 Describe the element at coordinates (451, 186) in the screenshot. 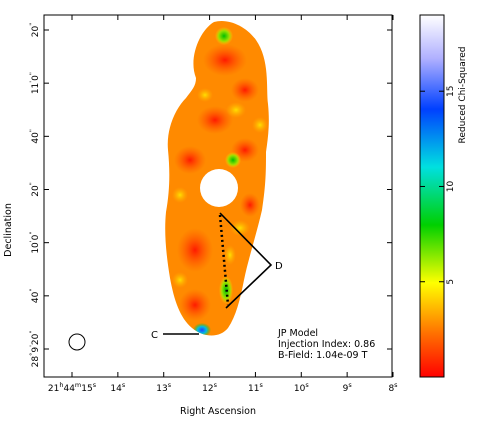

I see `colorbar-tick-label: 10` at that location.